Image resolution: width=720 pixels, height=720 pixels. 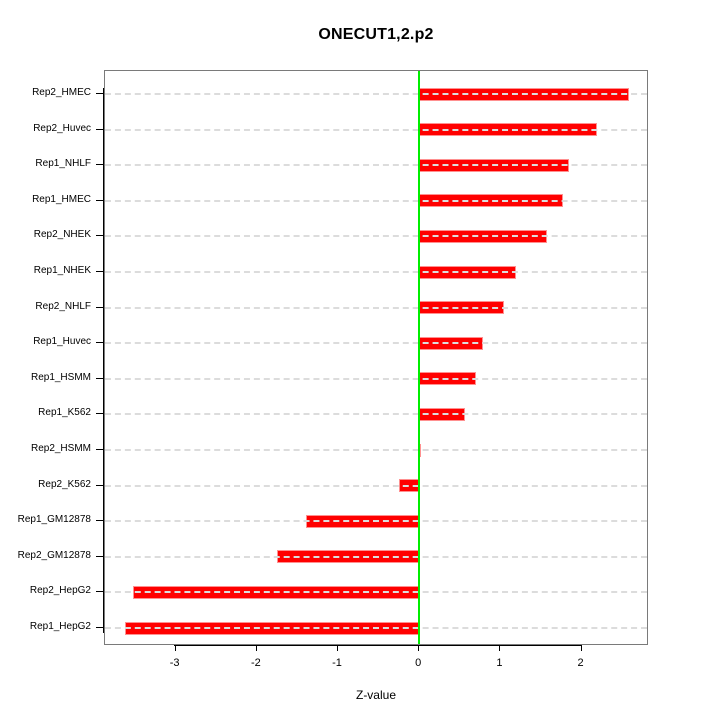 What do you see at coordinates (62, 235) in the screenshot?
I see `y-label-Rep2_NHEK: Rep2_NHEK` at bounding box center [62, 235].